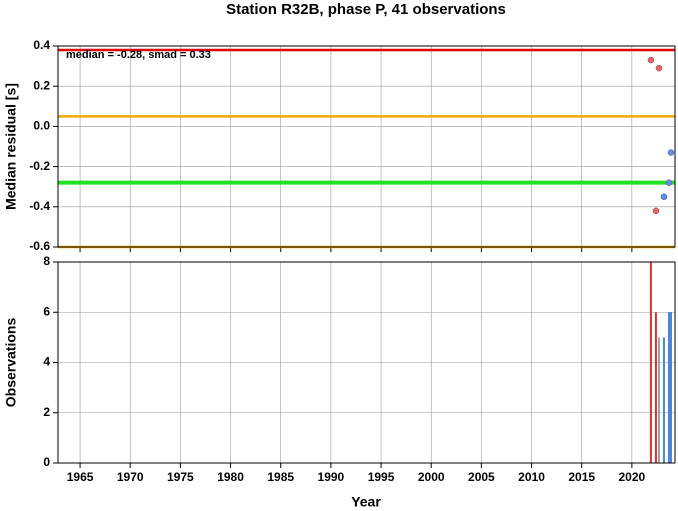  What do you see at coordinates (39, 246) in the screenshot?
I see `y-tick-label: -0.6` at bounding box center [39, 246].